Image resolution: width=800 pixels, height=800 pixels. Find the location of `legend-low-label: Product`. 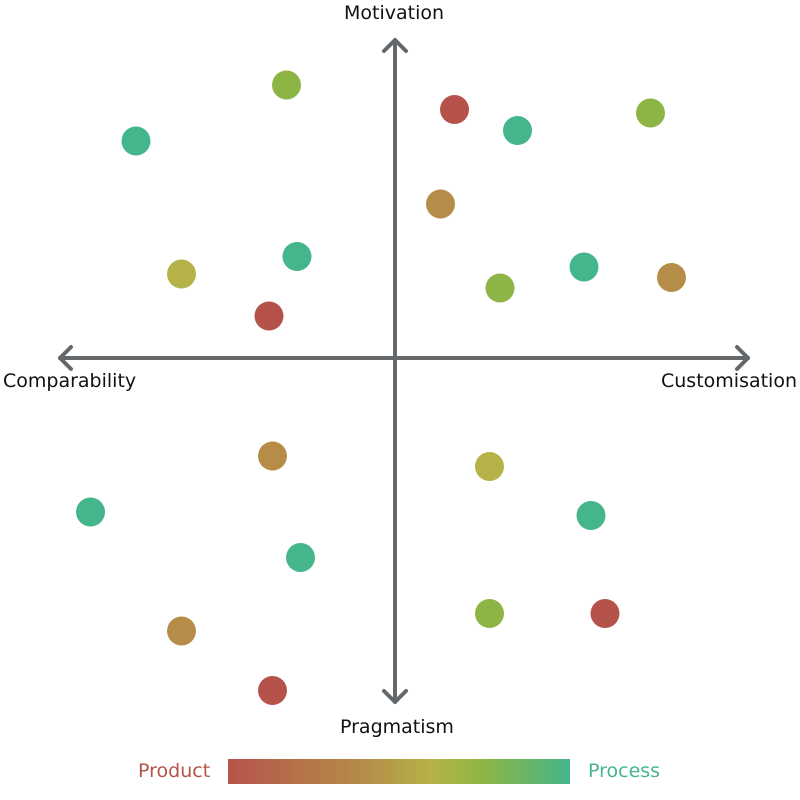

legend-low-label: Product is located at coordinates (174, 771).